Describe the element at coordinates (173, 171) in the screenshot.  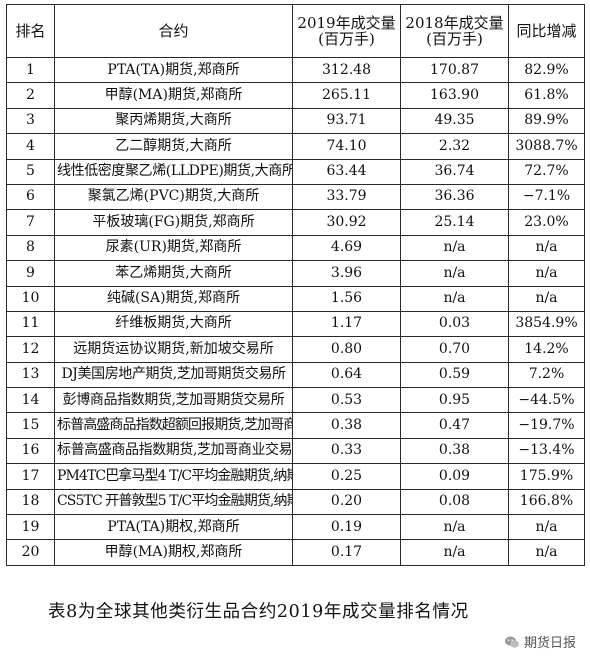
I see `contract-cell: 线性低密度聚乙烯(LLDPE)期货,大商所` at that location.